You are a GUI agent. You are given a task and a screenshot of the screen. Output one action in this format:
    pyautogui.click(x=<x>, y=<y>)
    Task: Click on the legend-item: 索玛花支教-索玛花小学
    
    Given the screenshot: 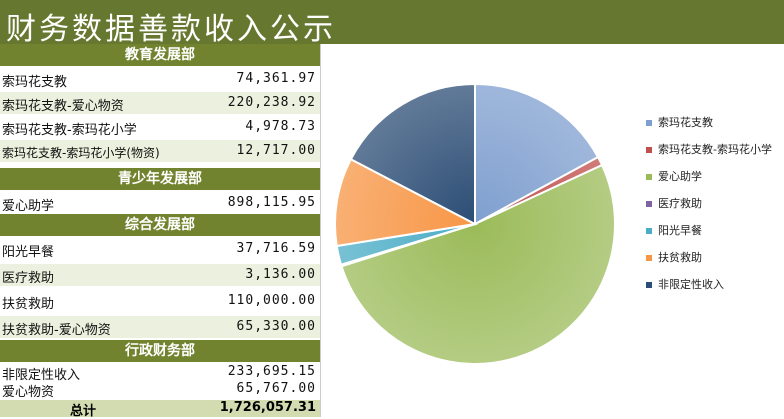 What is the action you would take?
    pyautogui.click(x=709, y=149)
    